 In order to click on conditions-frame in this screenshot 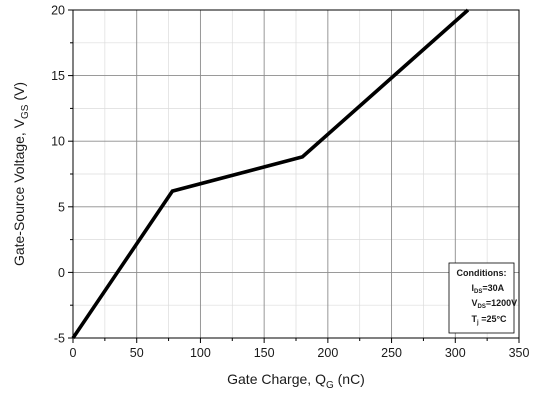, I will do `click(481, 298)`.